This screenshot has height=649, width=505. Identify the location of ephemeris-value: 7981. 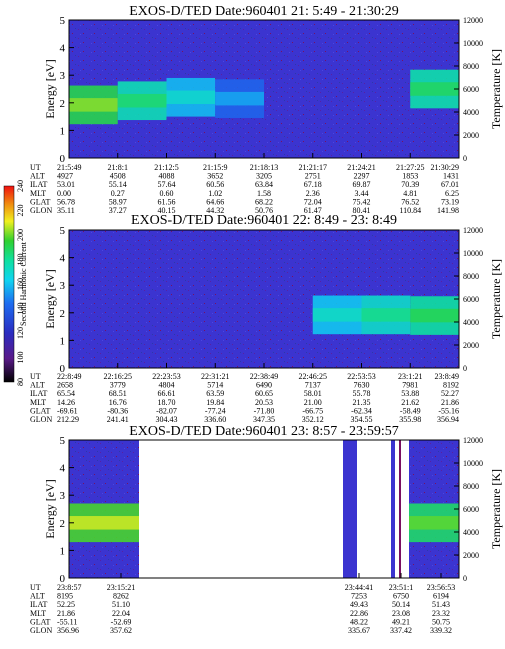
(410, 385).